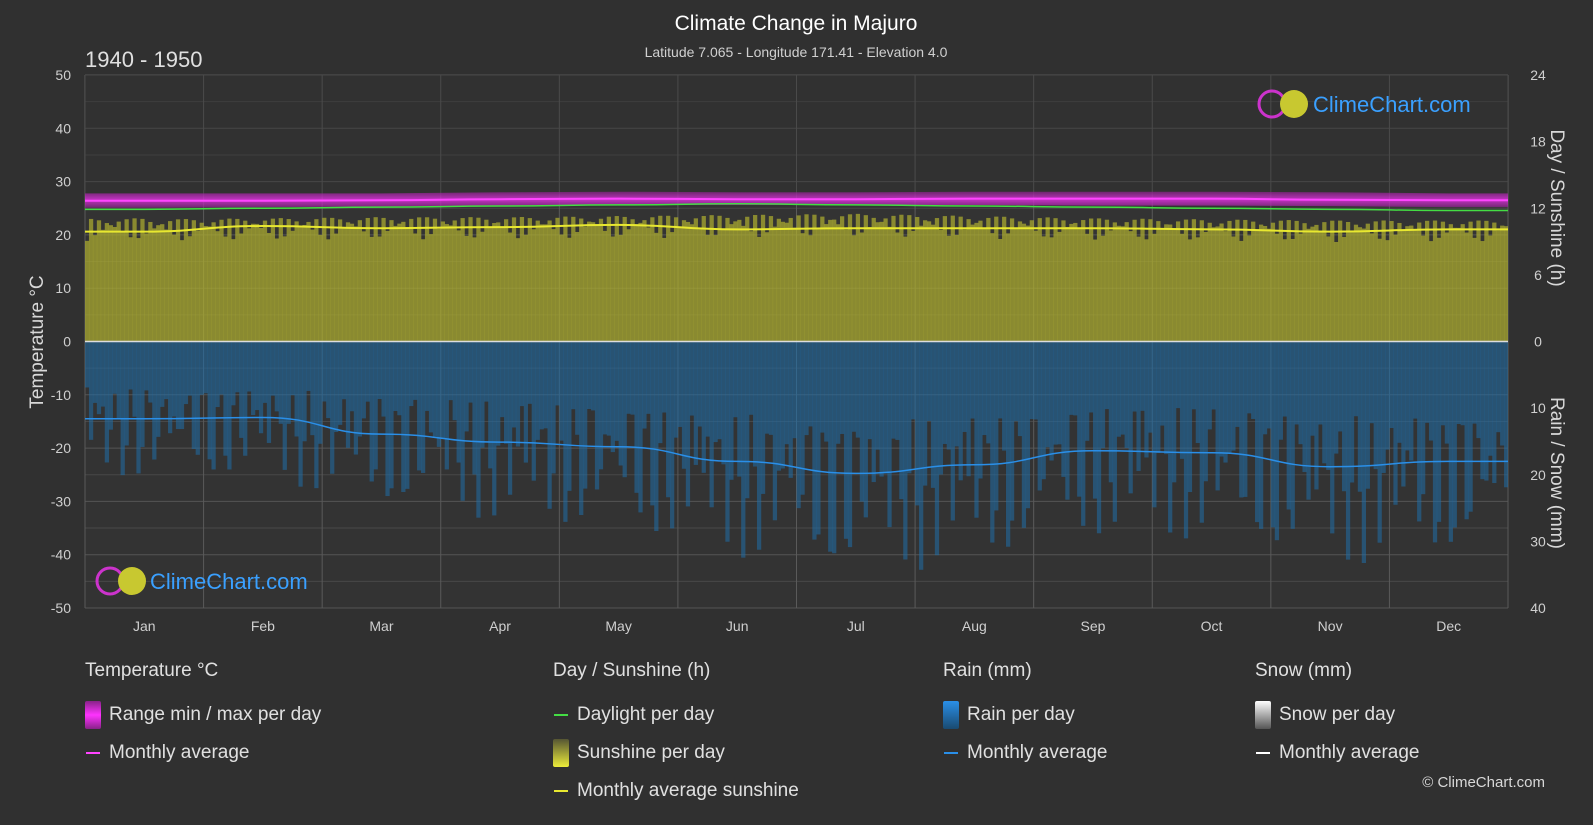  Describe the element at coordinates (646, 714) in the screenshot. I see `legend-item: Daylight per day` at that location.